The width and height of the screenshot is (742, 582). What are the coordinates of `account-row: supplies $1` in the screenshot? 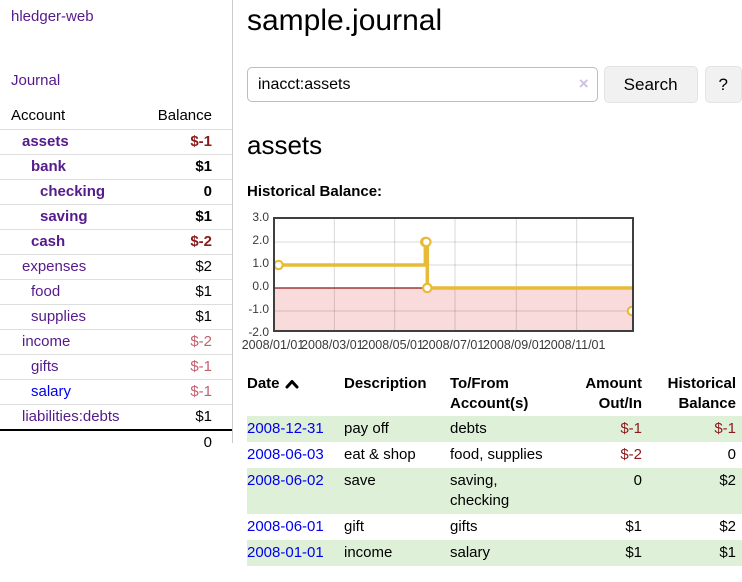 It's located at (116, 317).